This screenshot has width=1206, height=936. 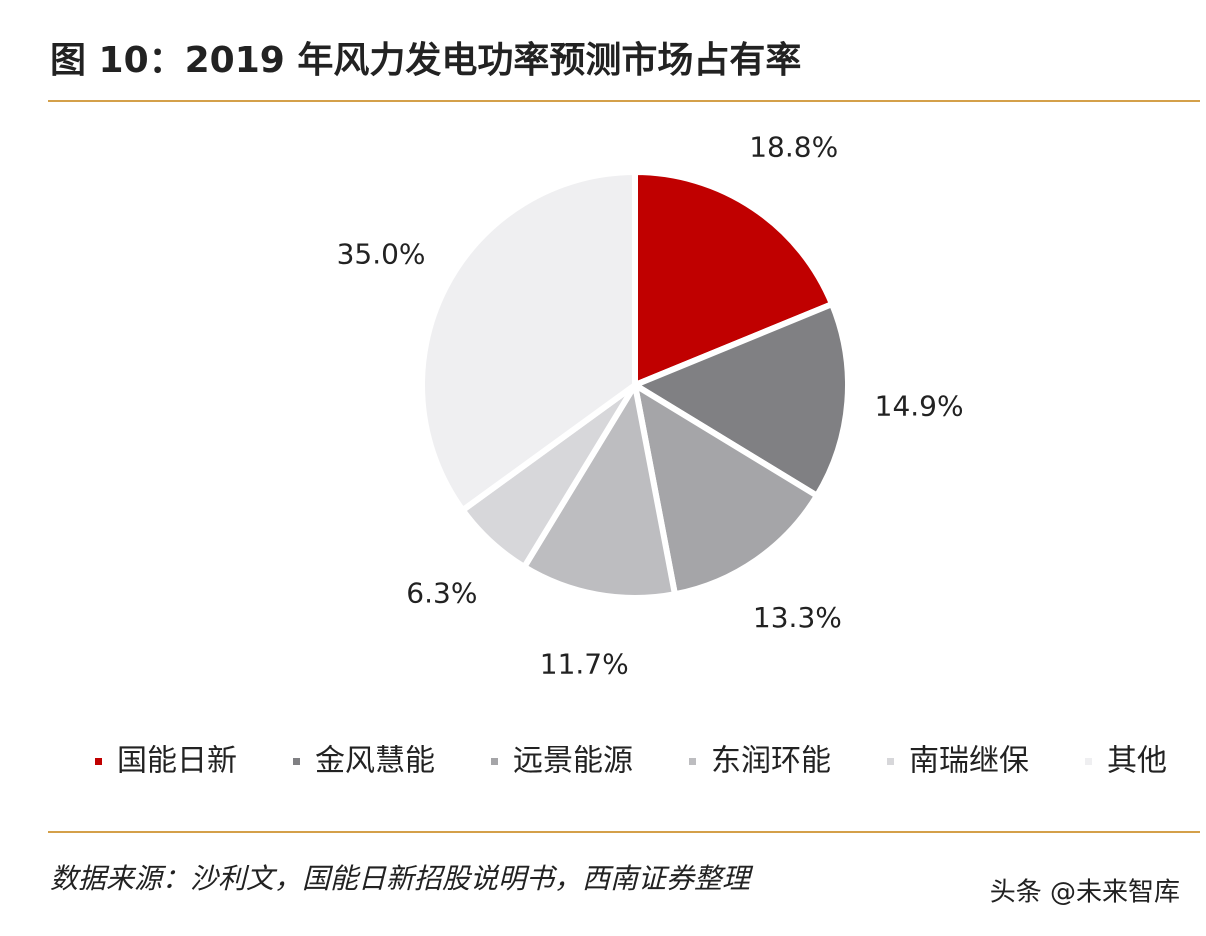 I want to click on data-label: 35.0%, so click(x=381, y=254).